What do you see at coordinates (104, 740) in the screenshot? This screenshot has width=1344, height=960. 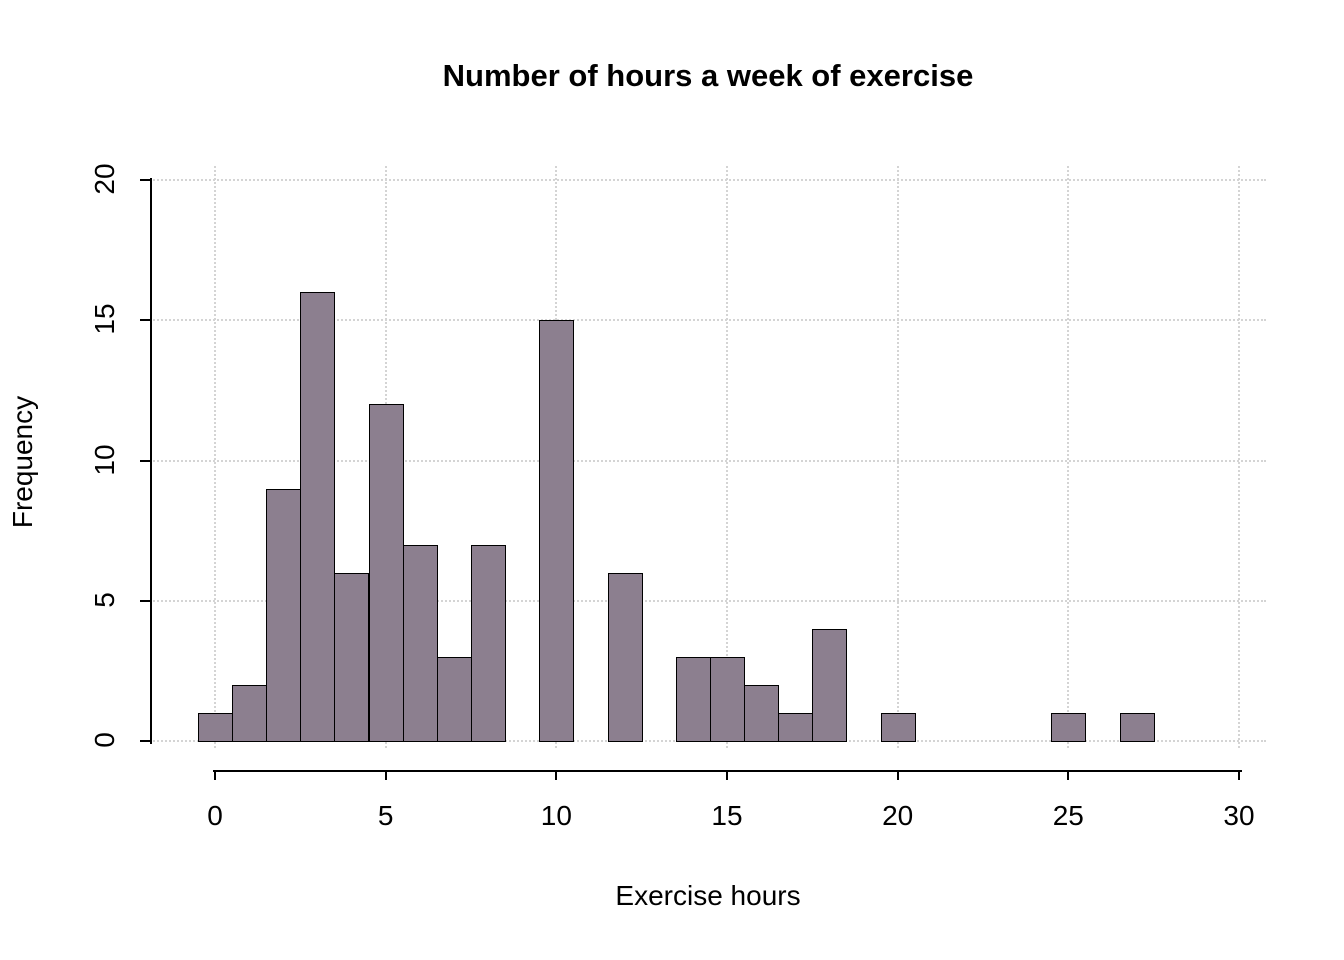 I see `y-tick-label: 0` at bounding box center [104, 740].